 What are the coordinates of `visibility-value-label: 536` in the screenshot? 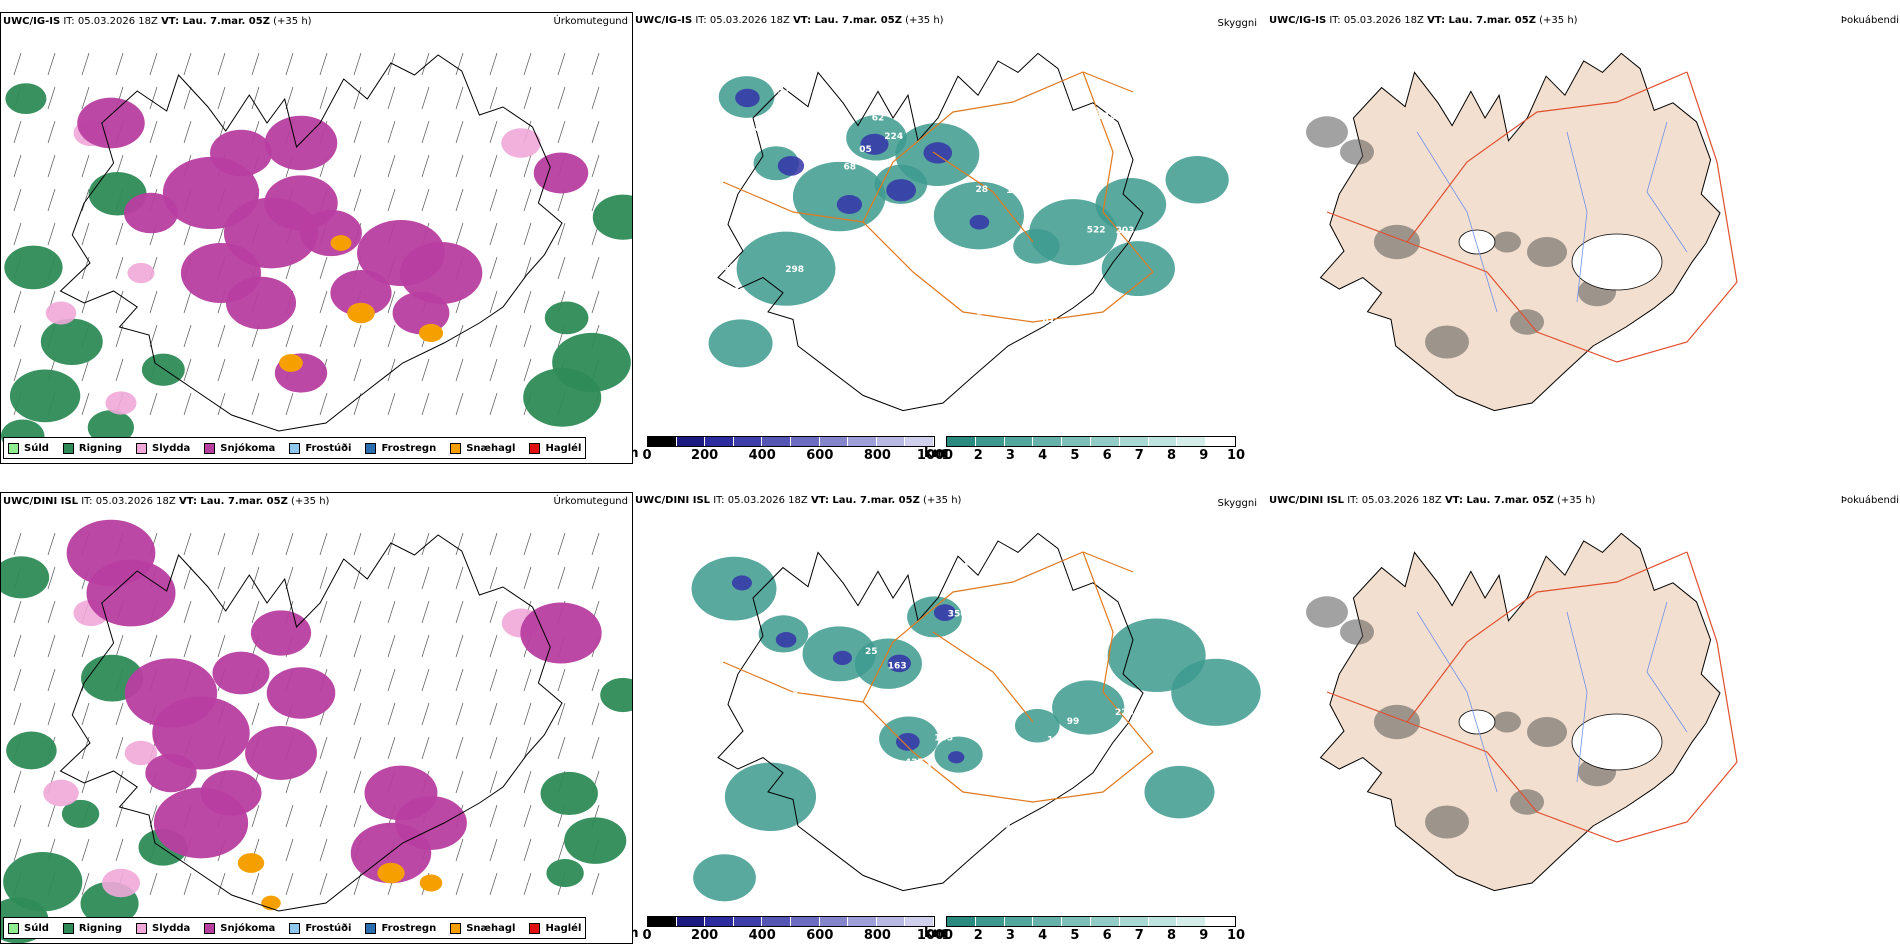 It's located at (850, 760).